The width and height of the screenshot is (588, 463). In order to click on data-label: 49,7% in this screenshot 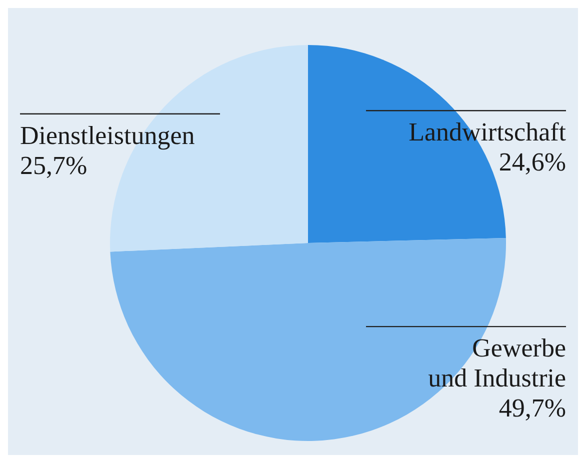, I will do `click(532, 408)`.